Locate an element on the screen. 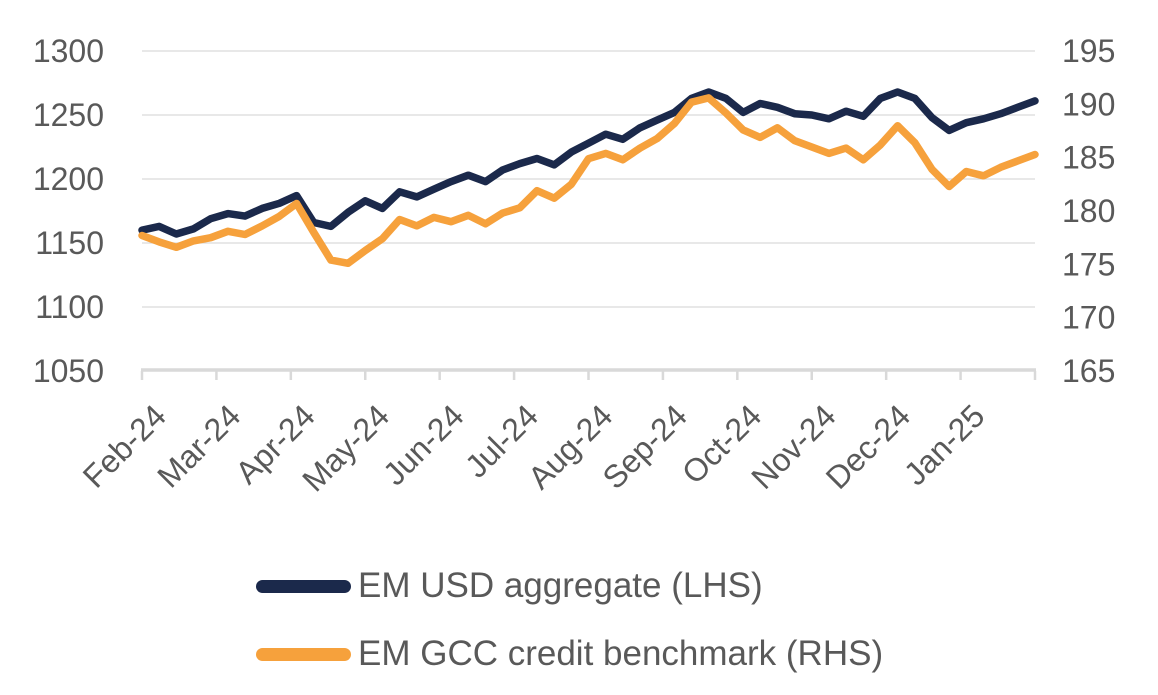 This screenshot has width=1158, height=695. y-axis-label-left: 1250 is located at coordinates (68, 115).